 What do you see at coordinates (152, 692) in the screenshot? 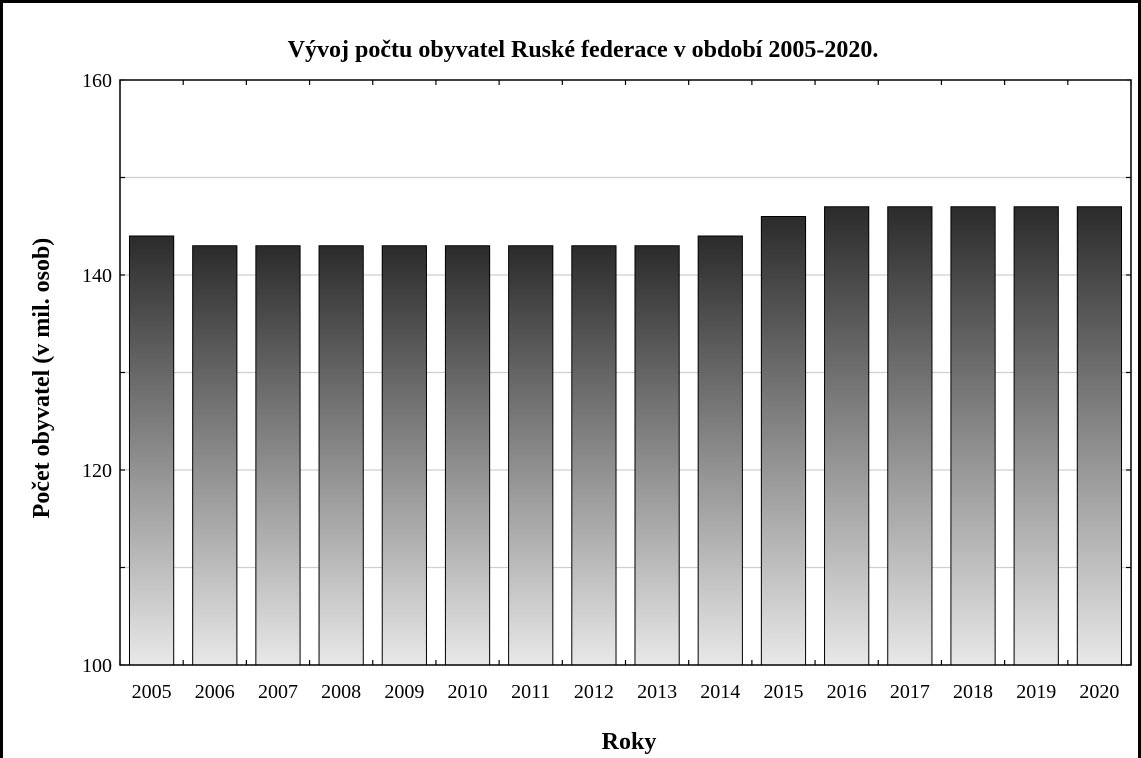
I see `x-tick-label: 2005` at bounding box center [152, 692].